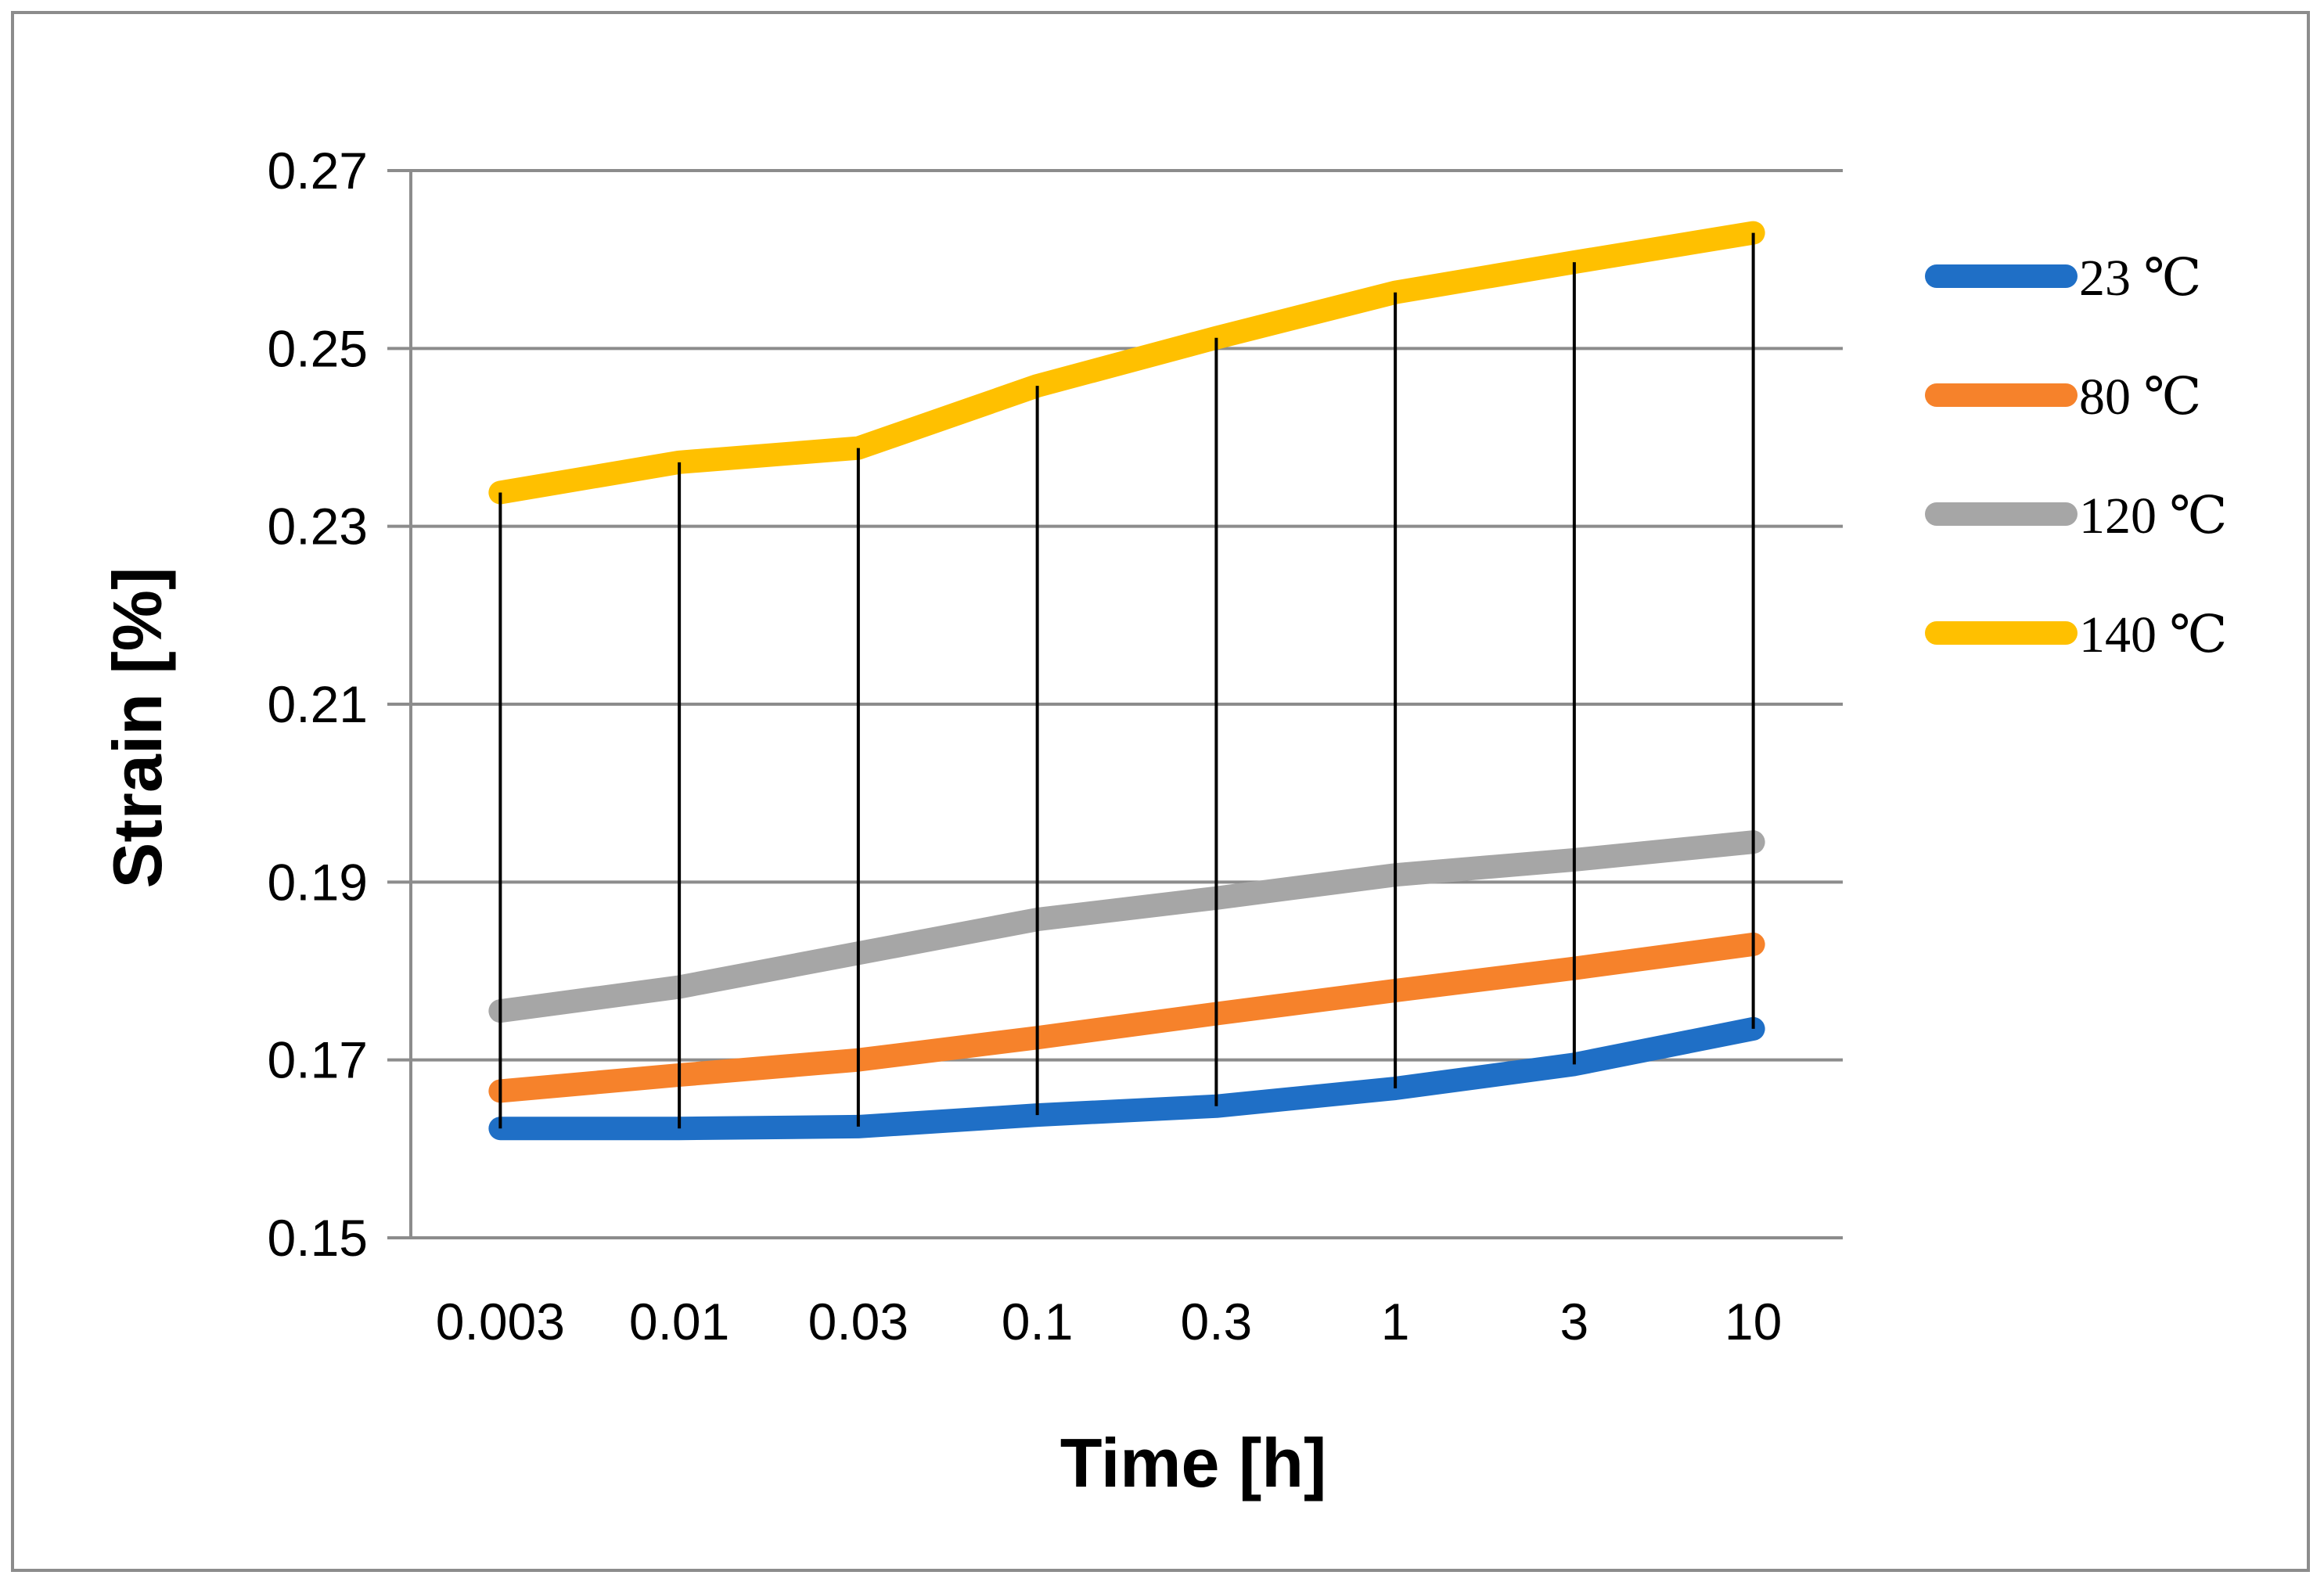  What do you see at coordinates (2153, 516) in the screenshot?
I see `legend-label-2: 120 ℃` at bounding box center [2153, 516].